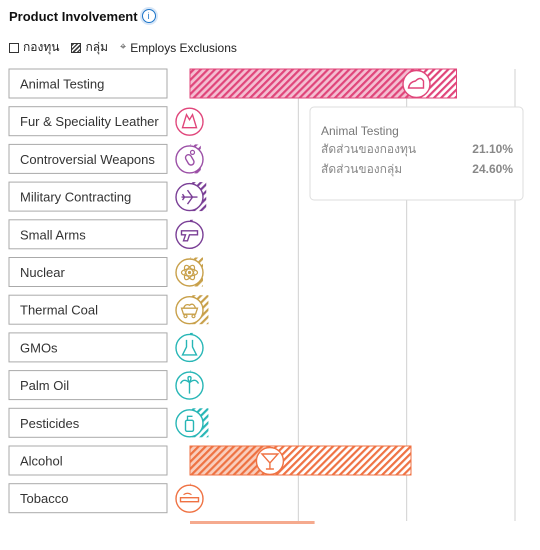  What do you see at coordinates (53, 234) in the screenshot?
I see `category-label: Small Arms` at bounding box center [53, 234].